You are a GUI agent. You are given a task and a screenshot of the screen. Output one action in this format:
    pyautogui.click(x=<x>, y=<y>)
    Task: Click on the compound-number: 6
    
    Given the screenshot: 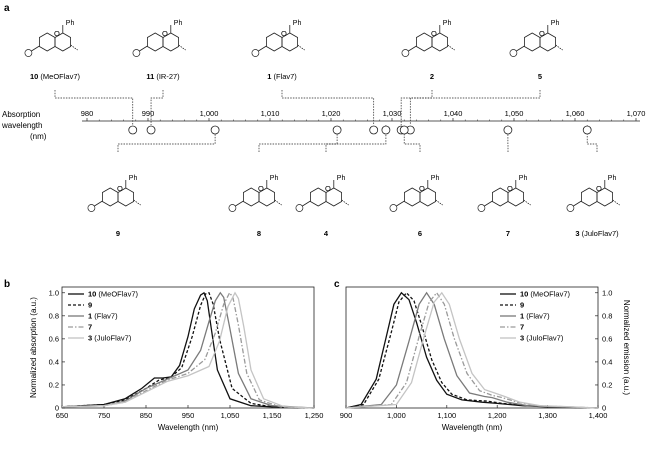 What is the action you would take?
    pyautogui.click(x=420, y=233)
    